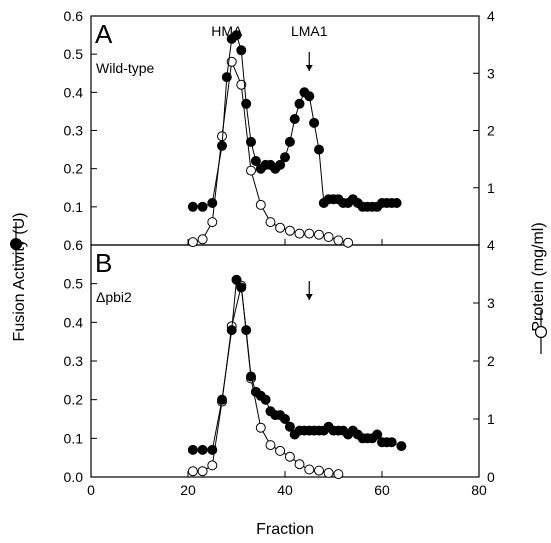 The width and height of the screenshot is (551, 543). I want to click on panel-B-fusion-line, so click(297, 364).